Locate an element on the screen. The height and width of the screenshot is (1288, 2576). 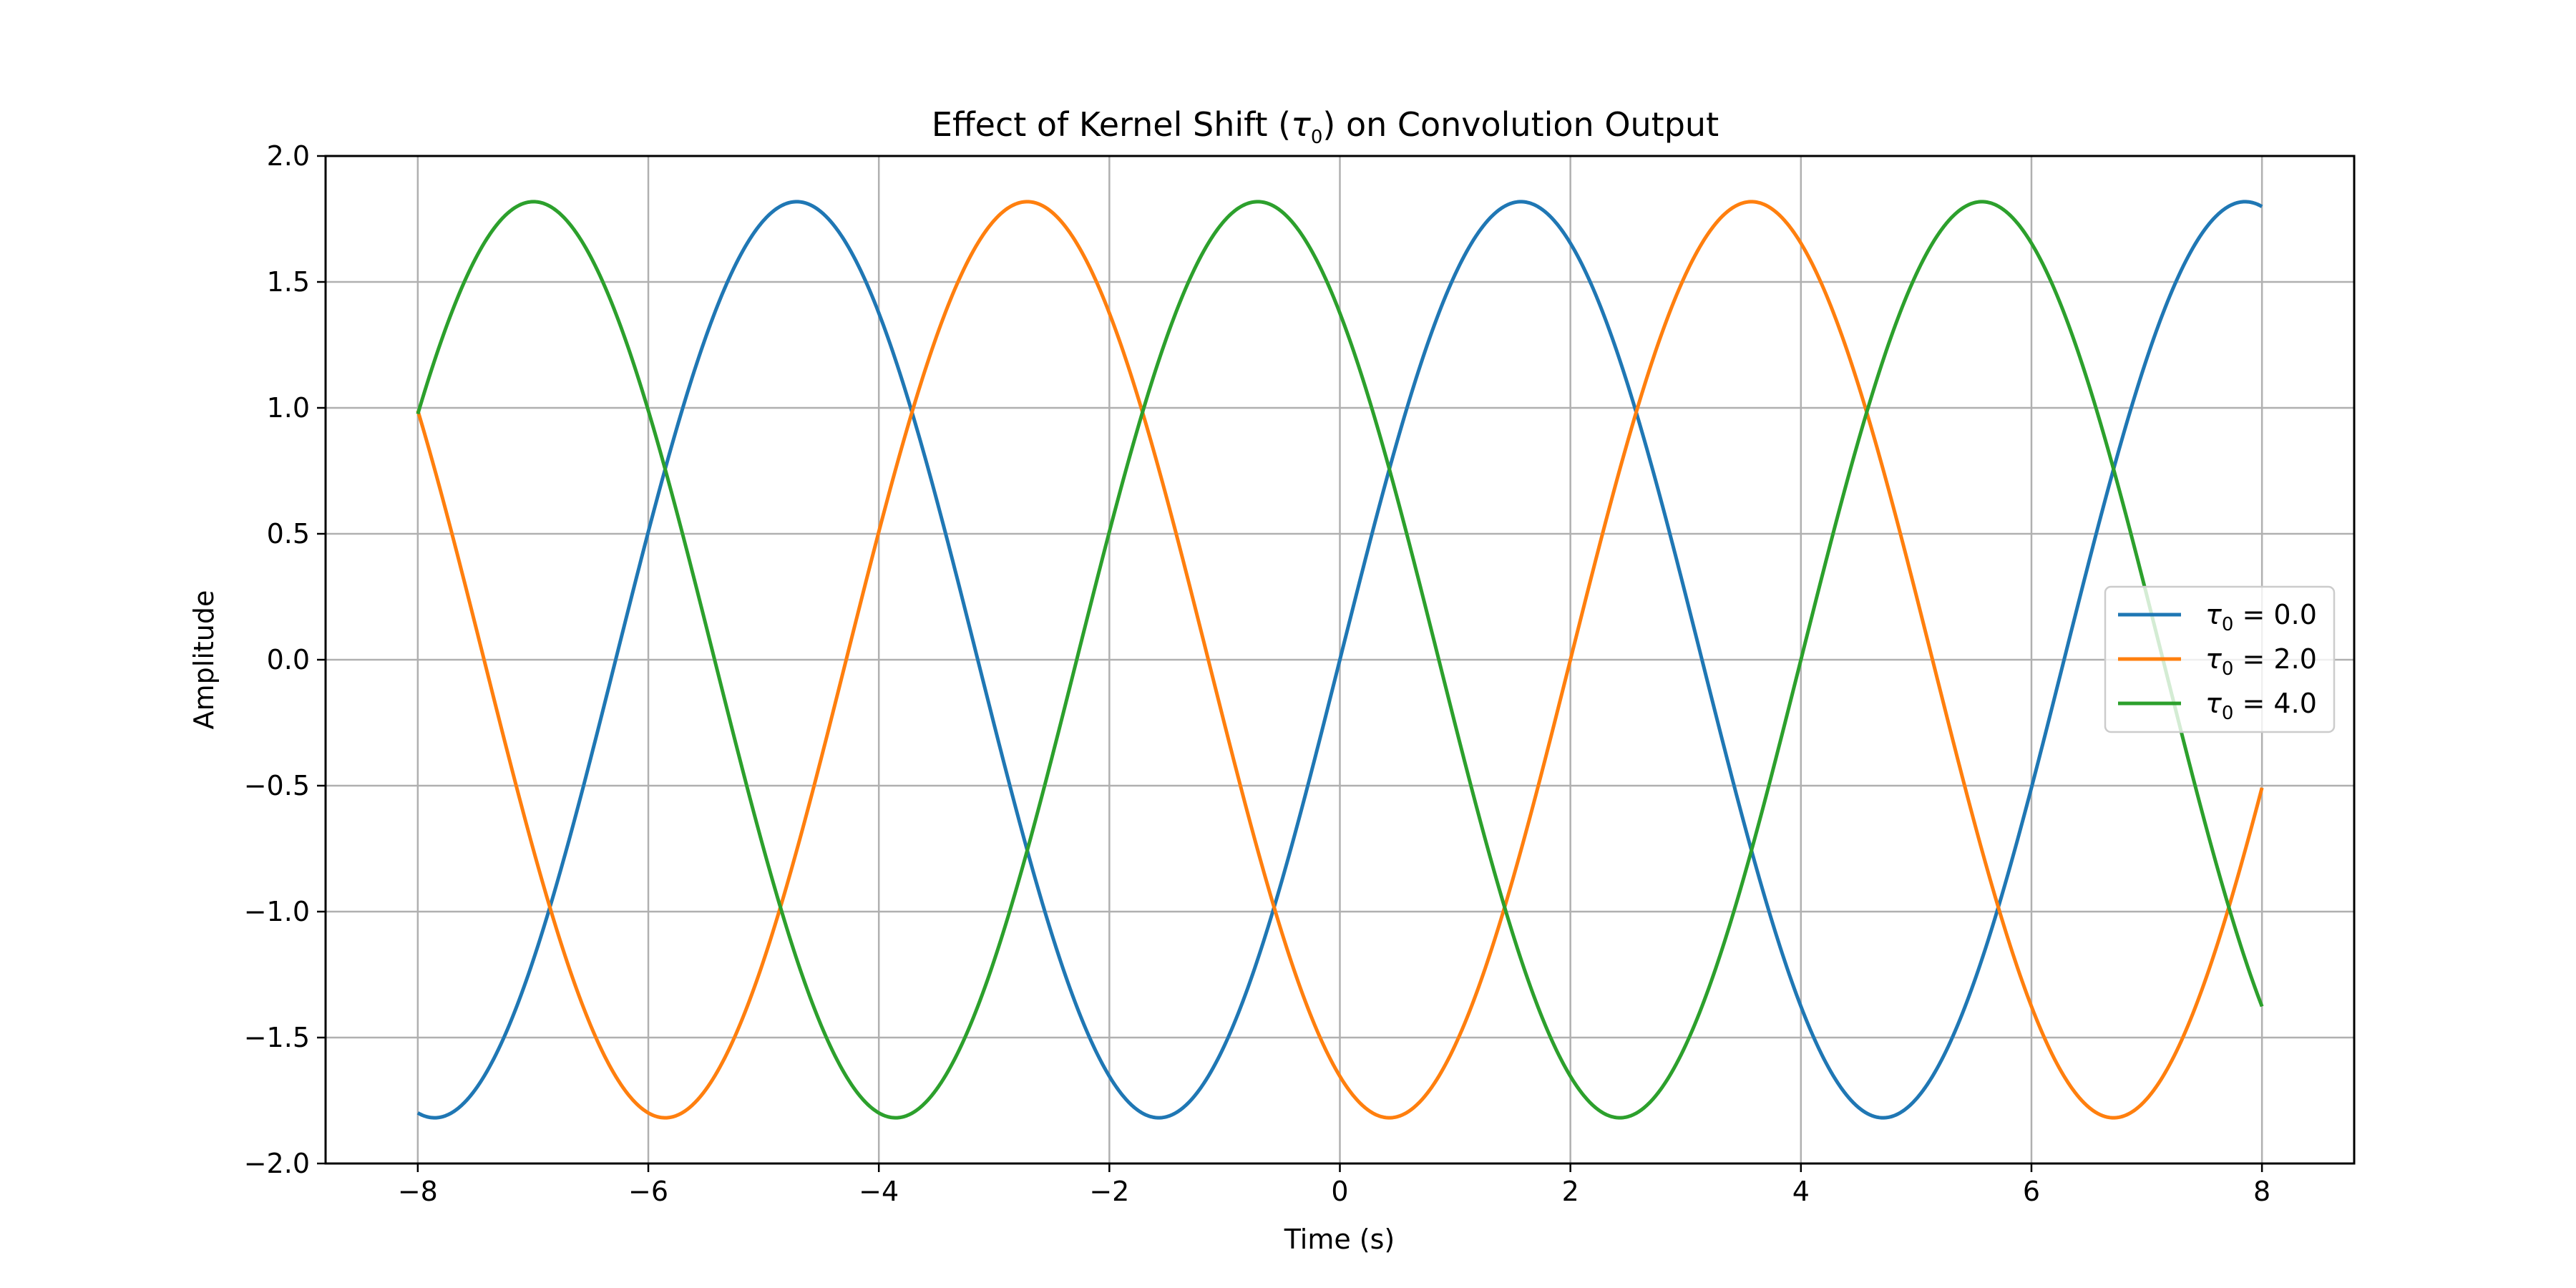
y-tick-label: −1.5 is located at coordinates (277, 1037).